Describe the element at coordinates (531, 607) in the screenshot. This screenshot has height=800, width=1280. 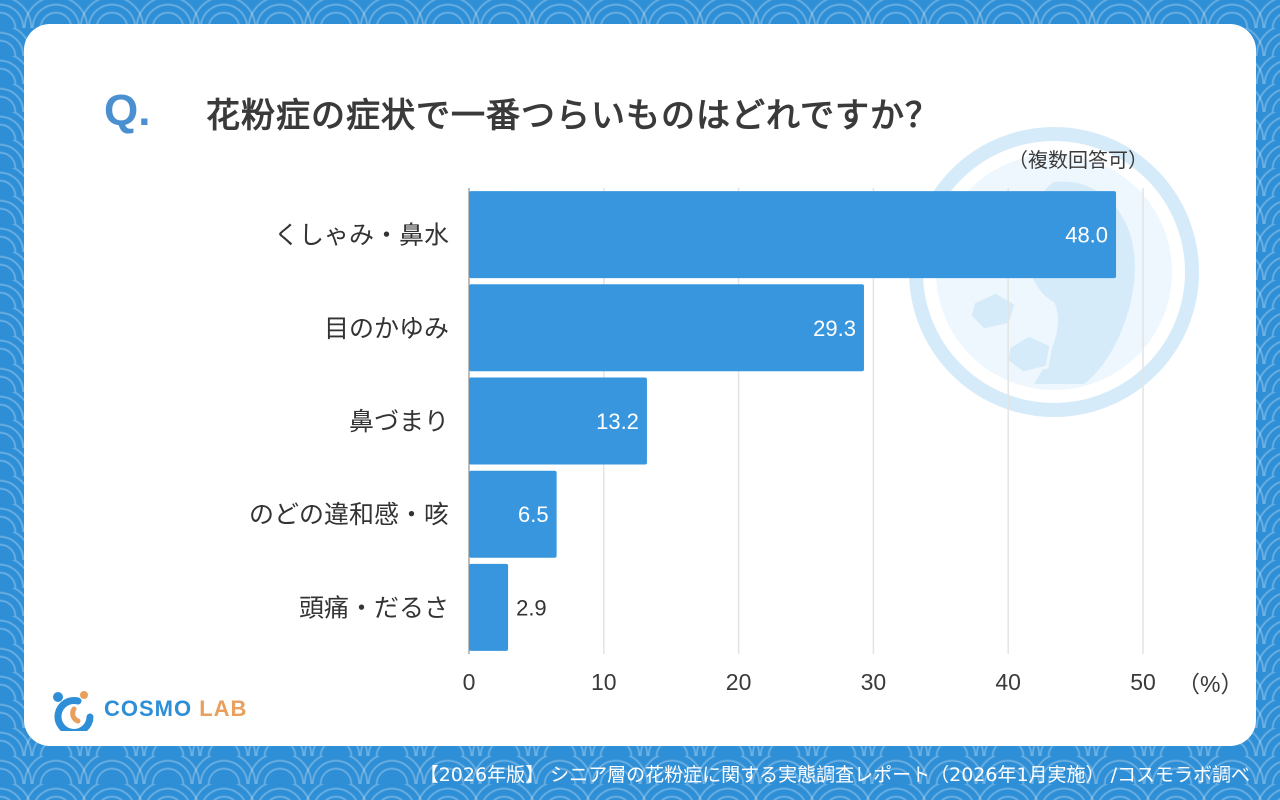
I see `value-label: 2.9` at that location.